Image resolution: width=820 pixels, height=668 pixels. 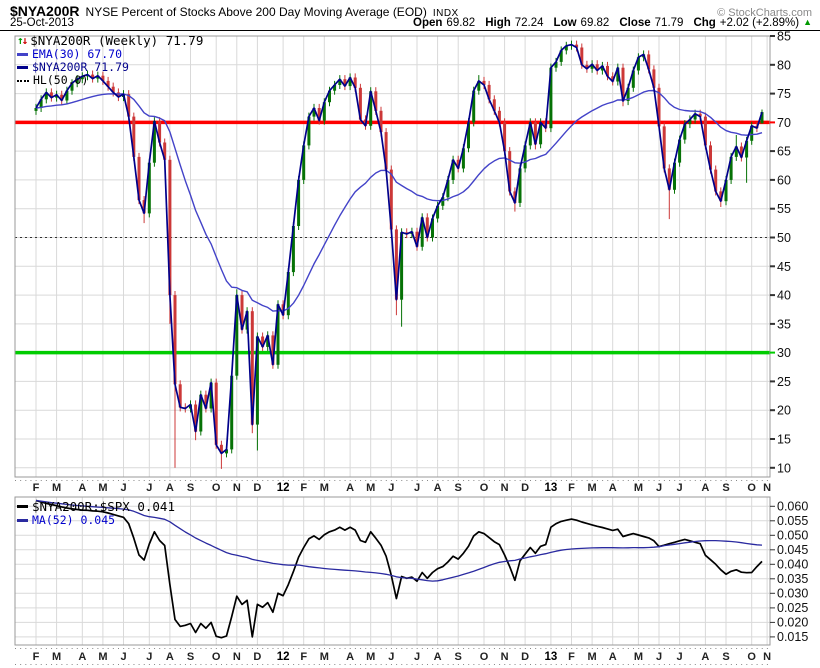 What do you see at coordinates (784, 324) in the screenshot?
I see `svg-text: 35` at bounding box center [784, 324].